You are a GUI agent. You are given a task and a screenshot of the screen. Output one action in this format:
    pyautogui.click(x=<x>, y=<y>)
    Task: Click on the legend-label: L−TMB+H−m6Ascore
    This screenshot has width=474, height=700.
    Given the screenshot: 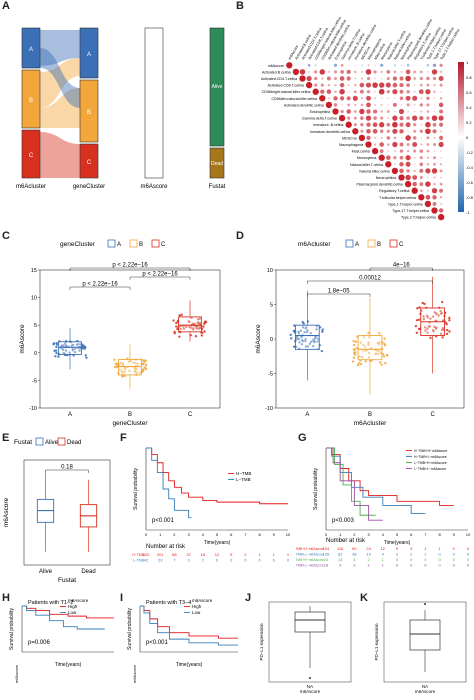 What is the action you would take?
    pyautogui.click(x=430, y=463)
    